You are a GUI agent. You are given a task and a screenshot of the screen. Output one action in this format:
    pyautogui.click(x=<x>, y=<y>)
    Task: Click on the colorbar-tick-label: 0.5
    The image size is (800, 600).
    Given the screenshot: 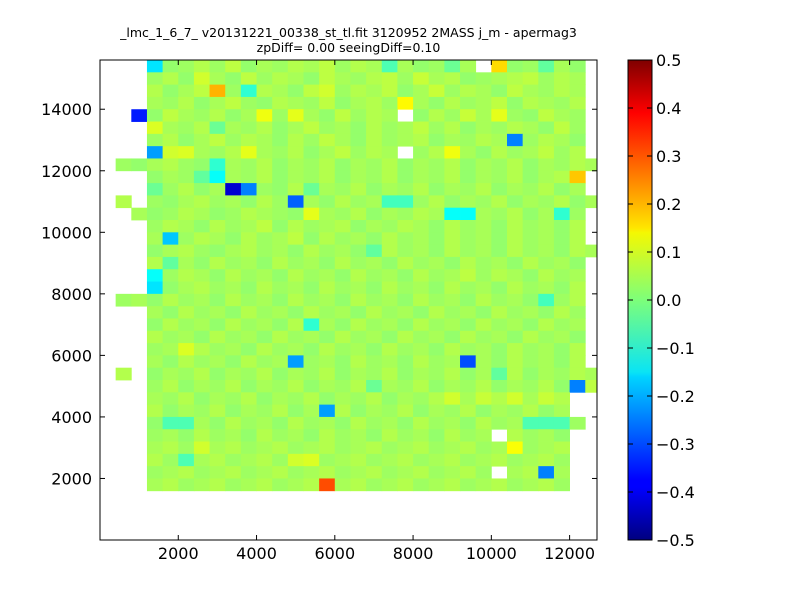 What is the action you would take?
    pyautogui.click(x=668, y=60)
    